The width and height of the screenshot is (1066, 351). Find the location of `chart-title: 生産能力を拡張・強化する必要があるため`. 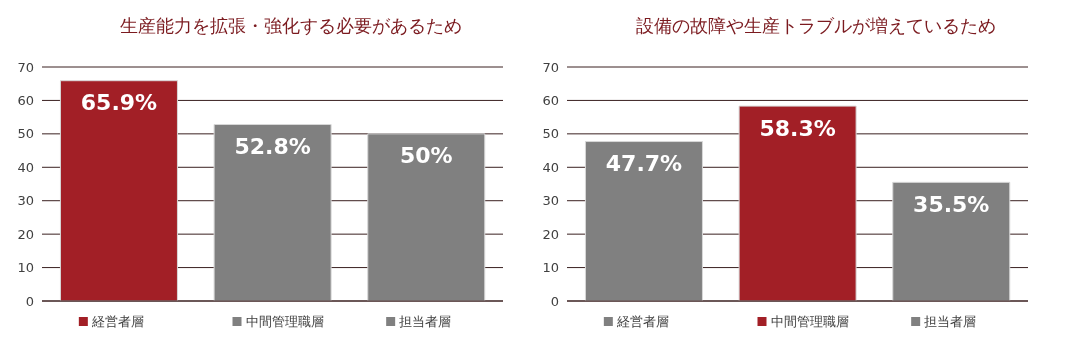

chart-title: 生産能力を拡張・強化する必要があるため is located at coordinates (290, 26).